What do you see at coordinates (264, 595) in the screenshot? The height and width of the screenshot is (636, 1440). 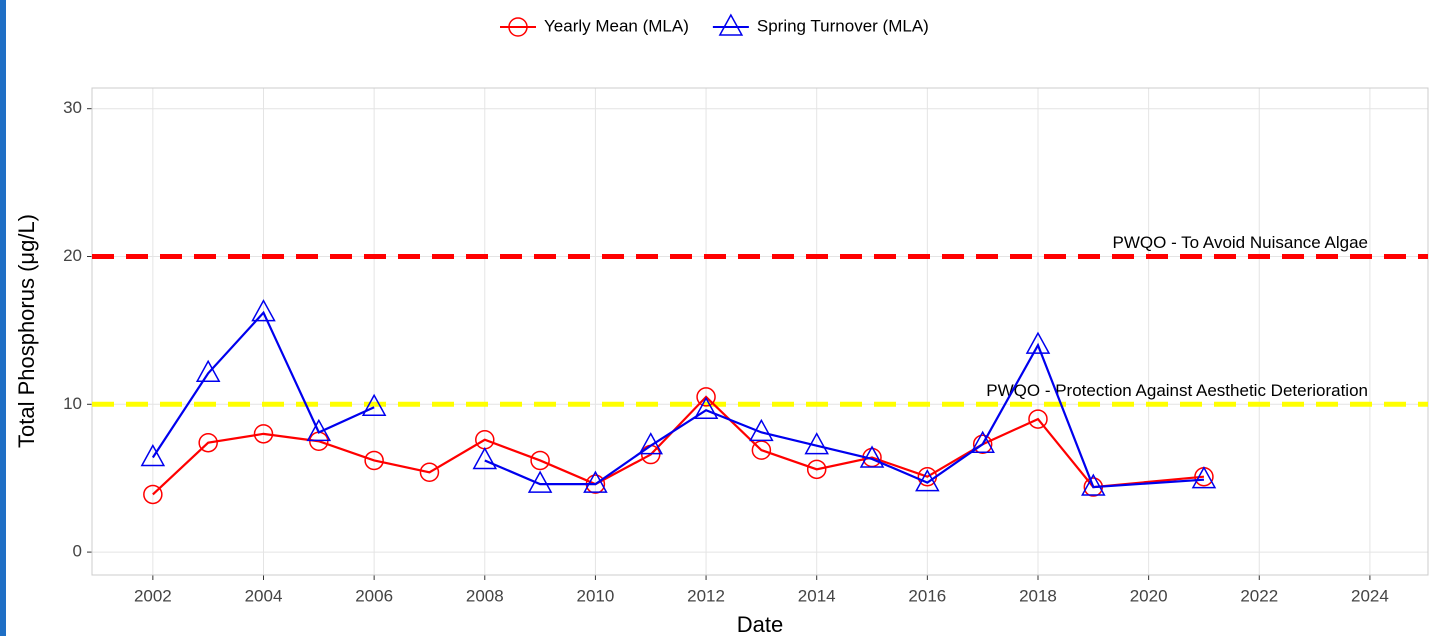 I see `x-tick-label: 2004` at bounding box center [264, 595].